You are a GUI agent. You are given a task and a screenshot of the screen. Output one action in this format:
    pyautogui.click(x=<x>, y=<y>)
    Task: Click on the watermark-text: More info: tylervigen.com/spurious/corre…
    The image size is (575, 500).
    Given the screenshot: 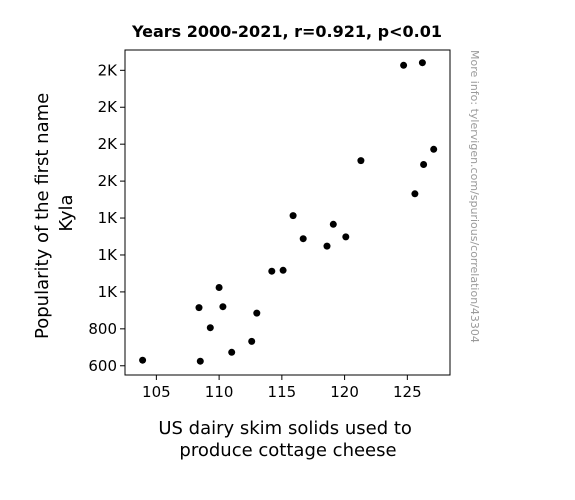 What is the action you would take?
    pyautogui.click(x=474, y=196)
    